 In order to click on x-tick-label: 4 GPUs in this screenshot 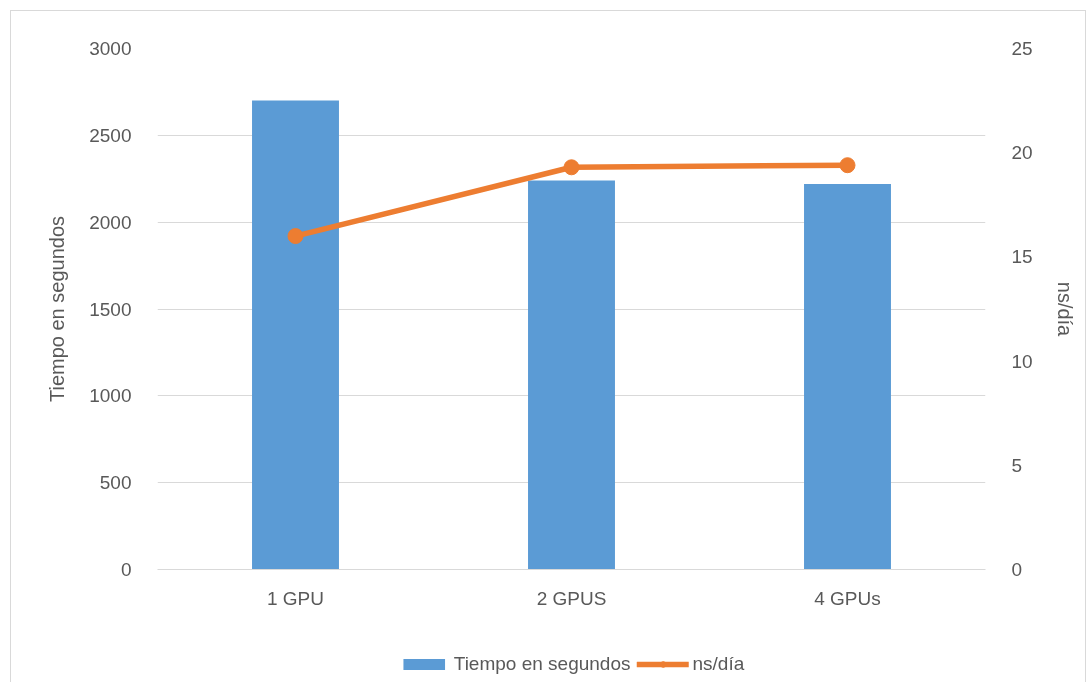, I will do `click(847, 598)`.